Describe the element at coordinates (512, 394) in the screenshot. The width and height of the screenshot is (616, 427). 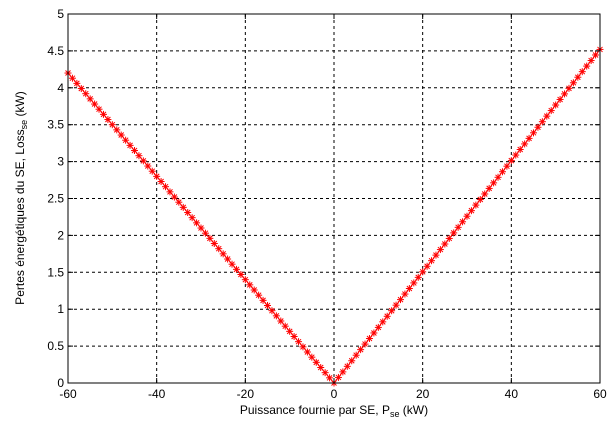
I see `x-tick-label: 40` at that location.